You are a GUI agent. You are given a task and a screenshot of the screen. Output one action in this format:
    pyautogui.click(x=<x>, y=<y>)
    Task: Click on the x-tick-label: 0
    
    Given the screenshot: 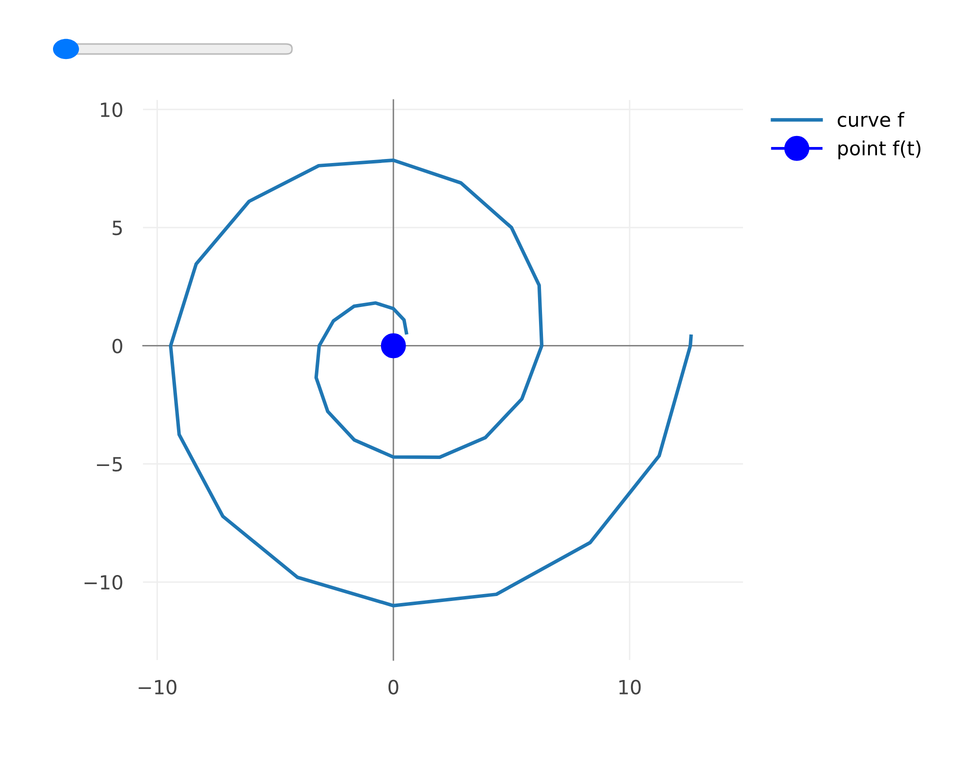 What is the action you would take?
    pyautogui.click(x=393, y=687)
    